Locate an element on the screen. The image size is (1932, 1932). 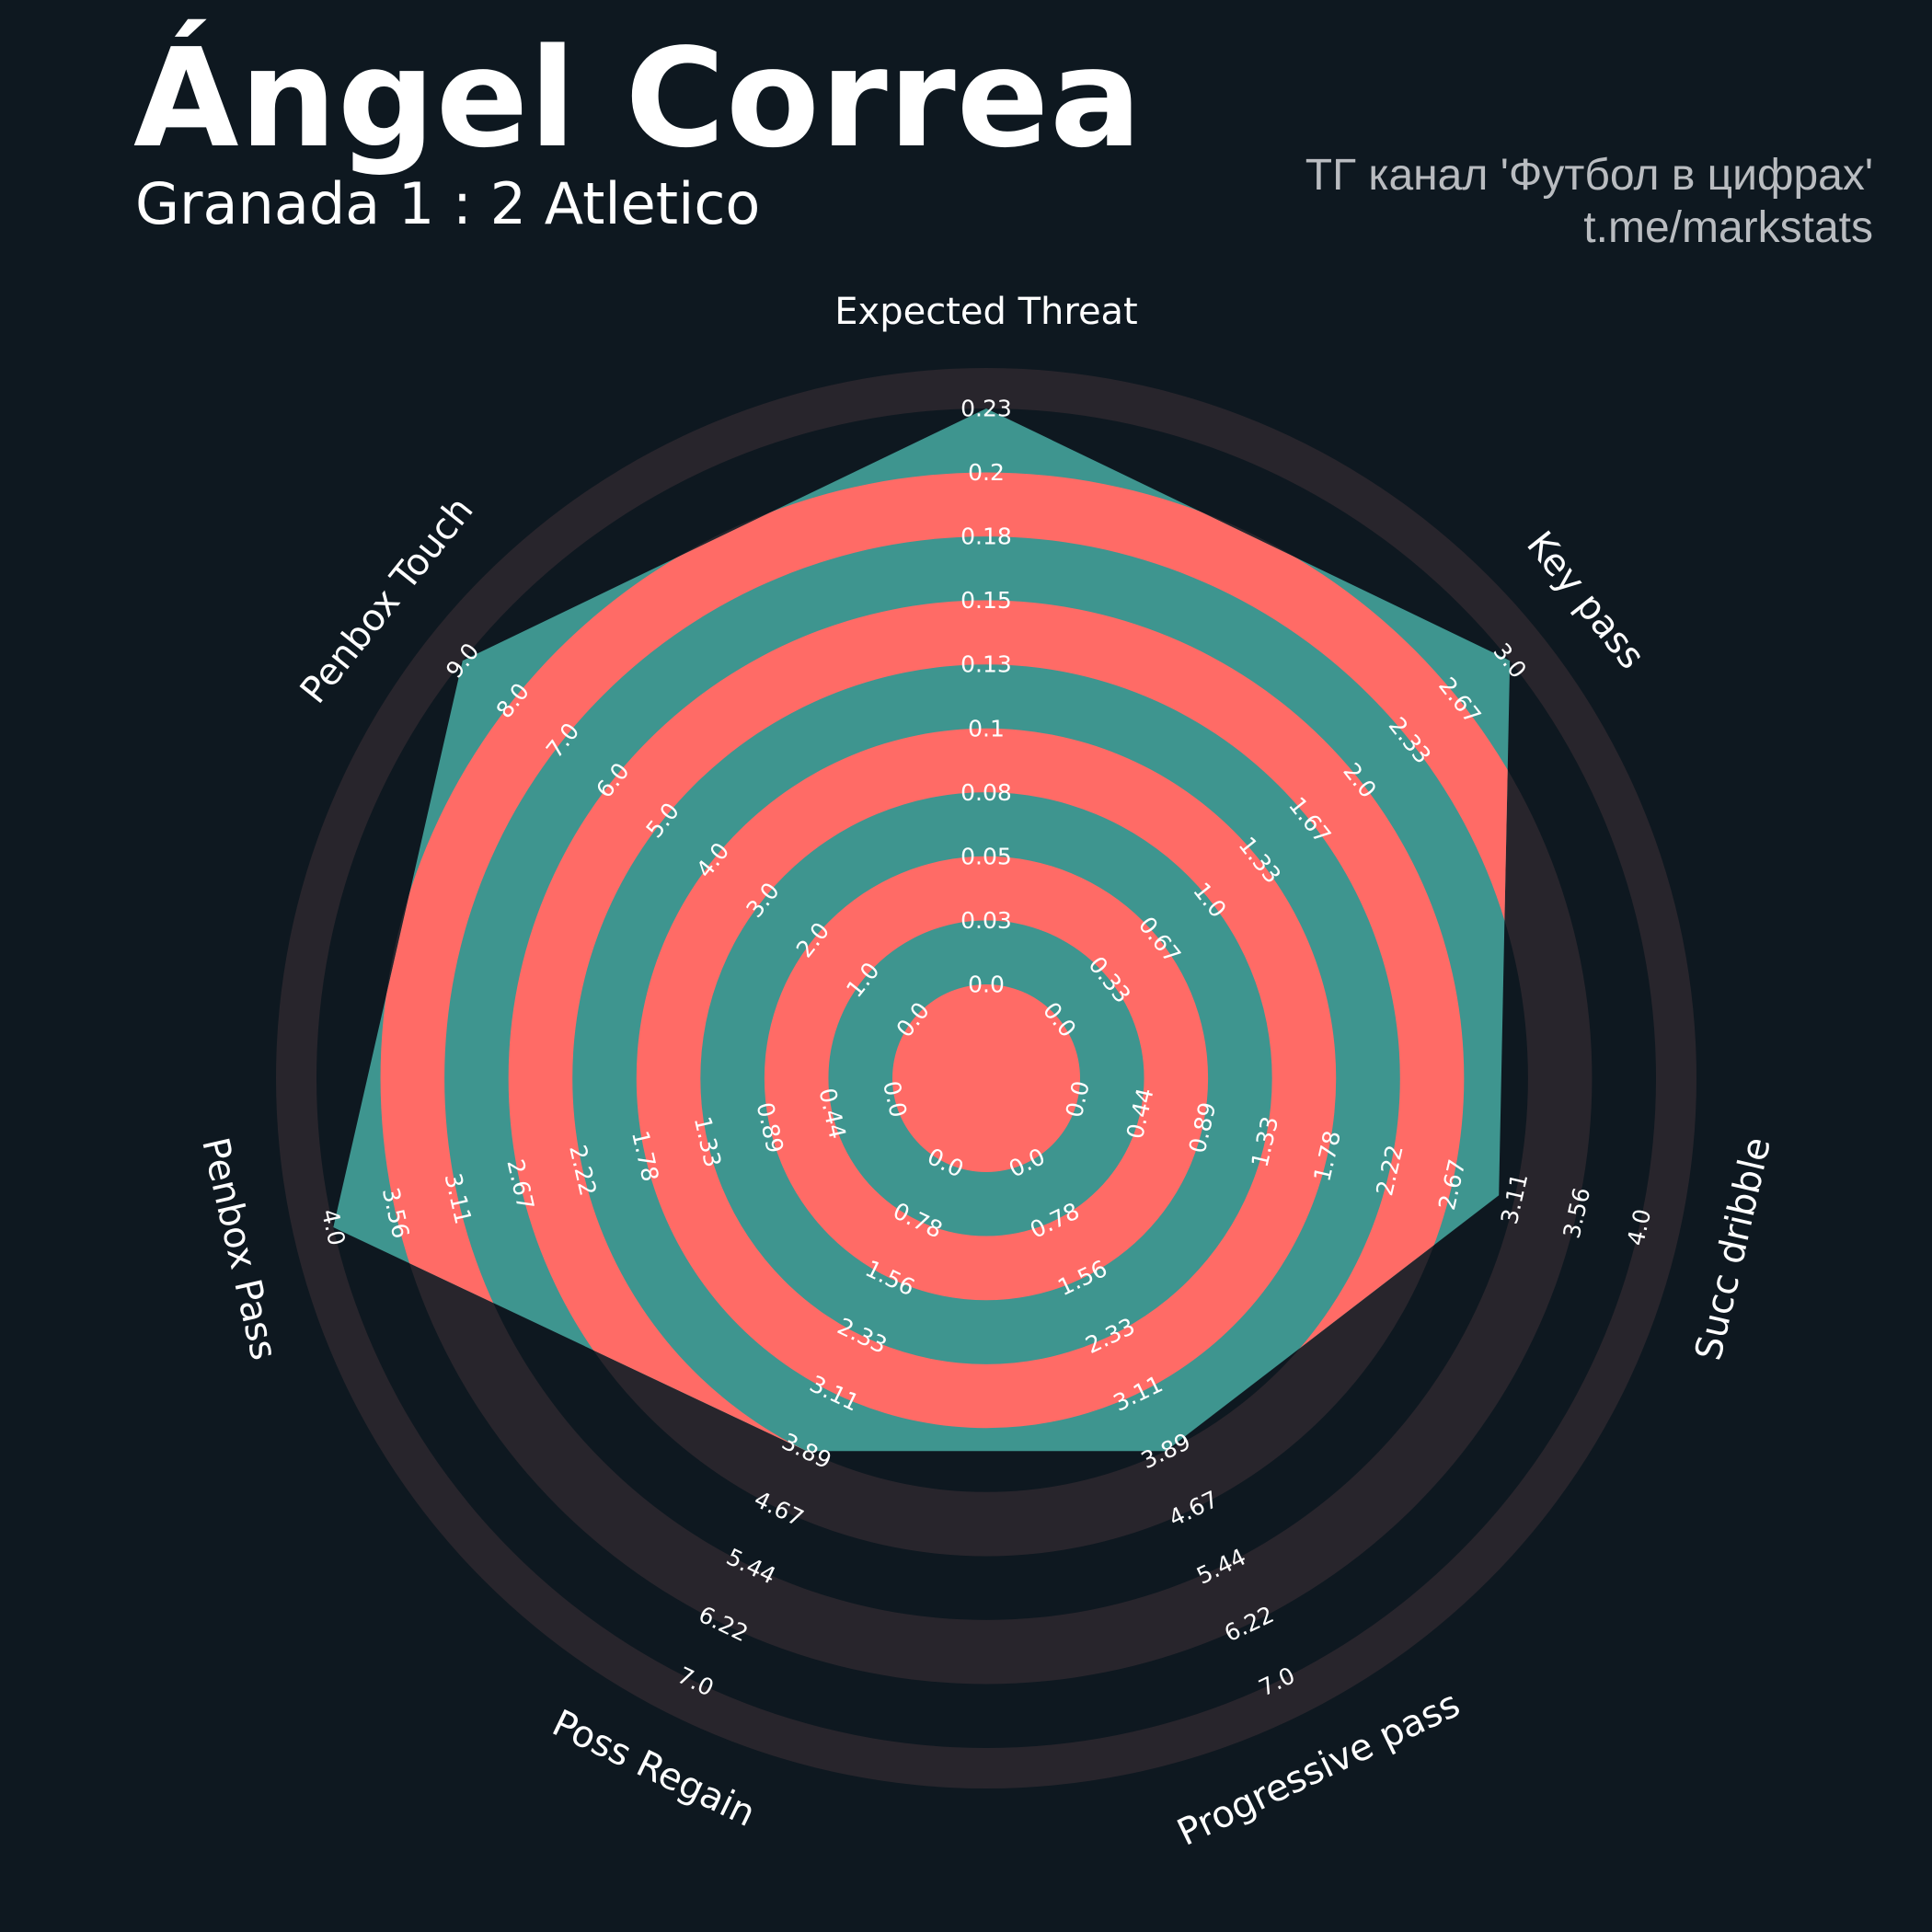
tick-label: 0.18 is located at coordinates (986, 536).